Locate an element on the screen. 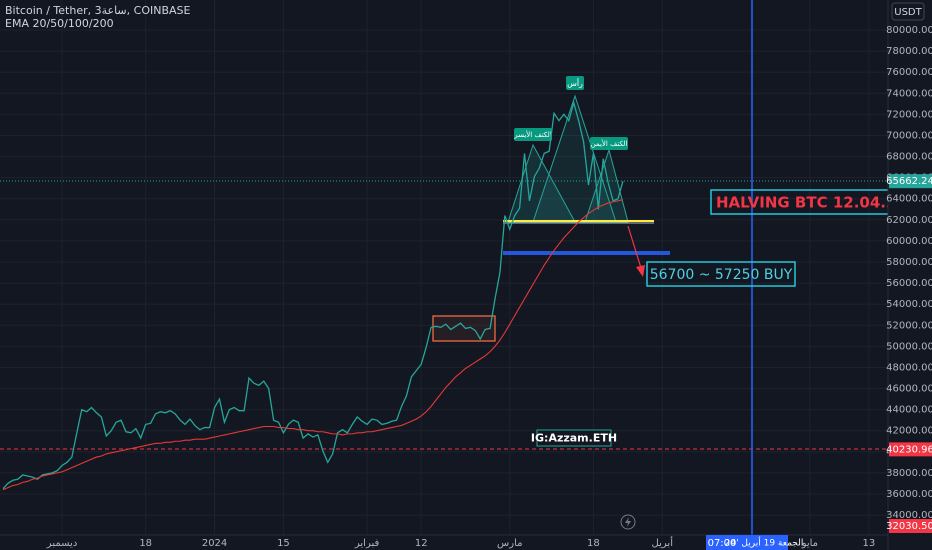  y-tick-label: 60000.00 is located at coordinates (909, 241).